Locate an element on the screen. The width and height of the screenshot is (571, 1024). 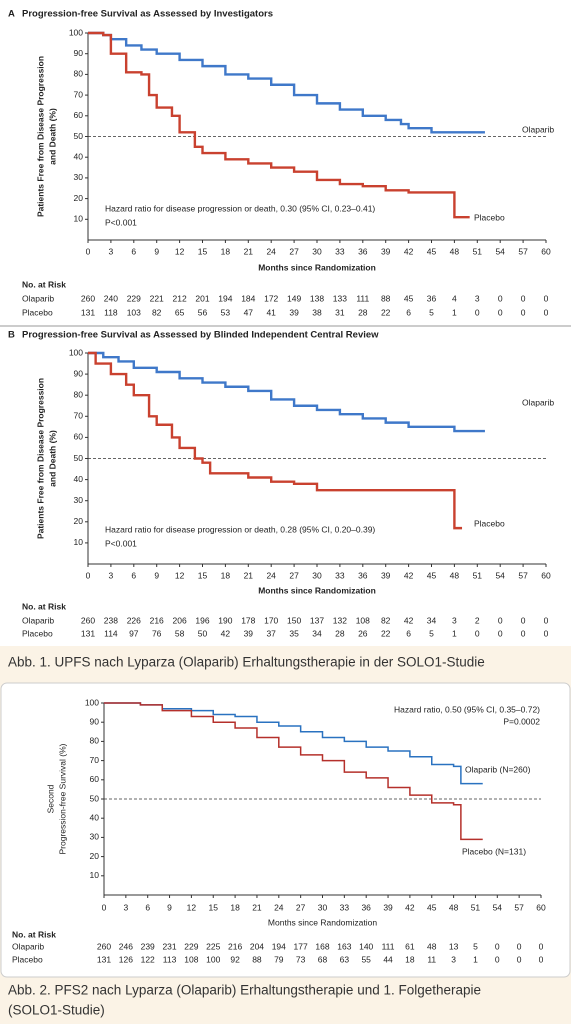
risk-count: 76 is located at coordinates (157, 633).